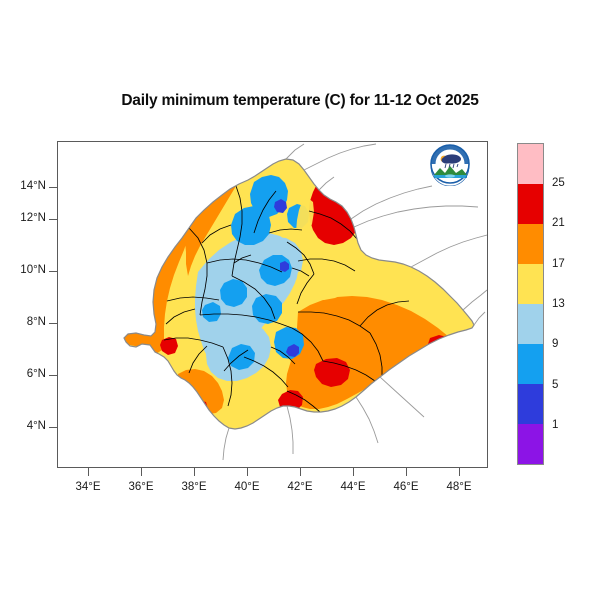 The image size is (600, 600). Describe the element at coordinates (88, 487) in the screenshot. I see `x-tick-label-34e: 34°E` at that location.